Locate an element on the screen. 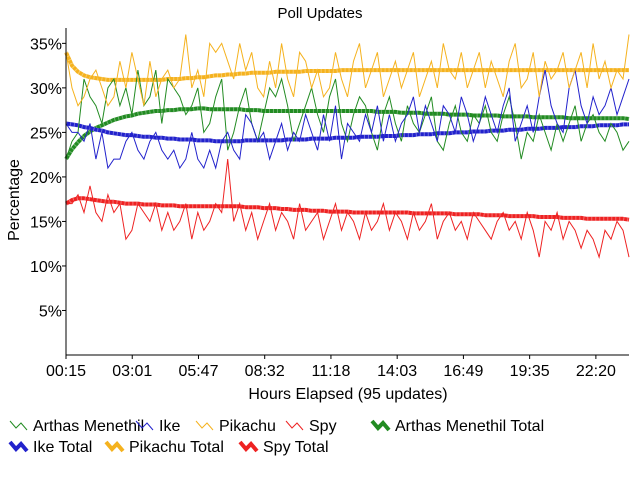 The image size is (640, 480). y-tick-label: 30% is located at coordinates (46, 89).